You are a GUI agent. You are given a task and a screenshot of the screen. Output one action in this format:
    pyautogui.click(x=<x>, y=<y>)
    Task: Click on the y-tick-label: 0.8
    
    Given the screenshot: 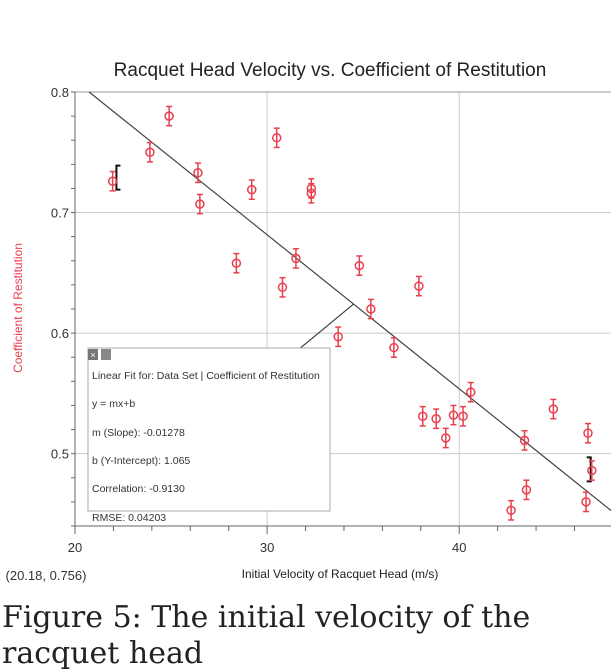 What is the action you would take?
    pyautogui.click(x=60, y=92)
    